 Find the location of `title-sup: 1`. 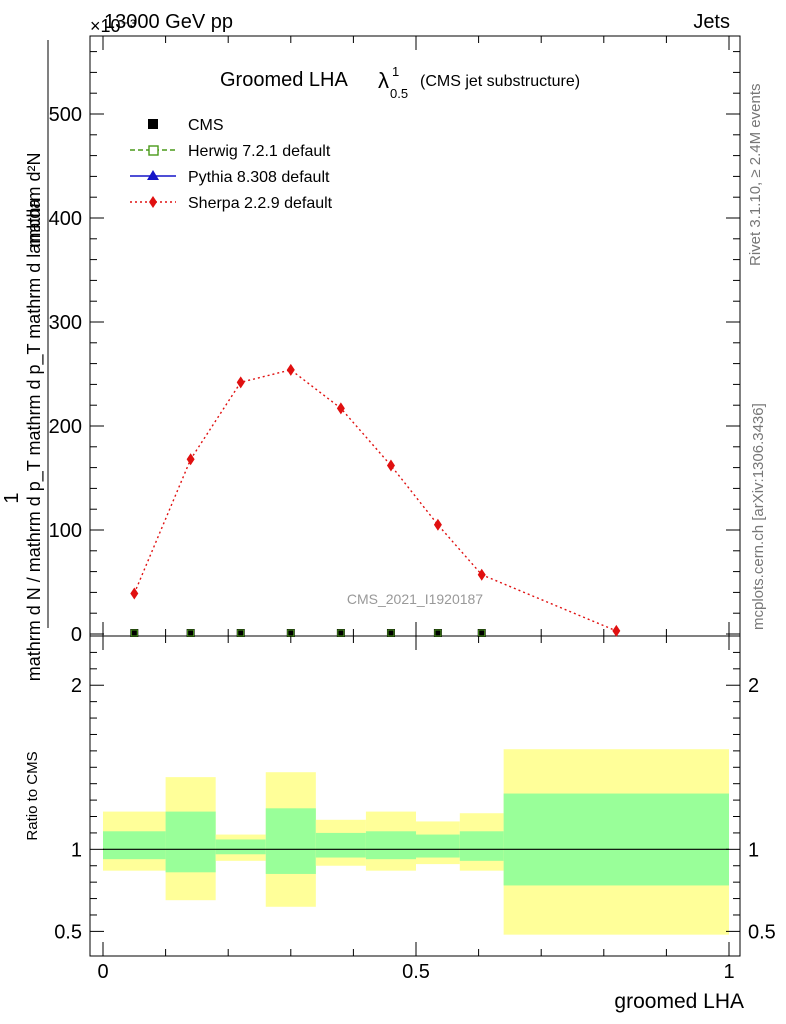

title-sup: 1 is located at coordinates (395, 71).